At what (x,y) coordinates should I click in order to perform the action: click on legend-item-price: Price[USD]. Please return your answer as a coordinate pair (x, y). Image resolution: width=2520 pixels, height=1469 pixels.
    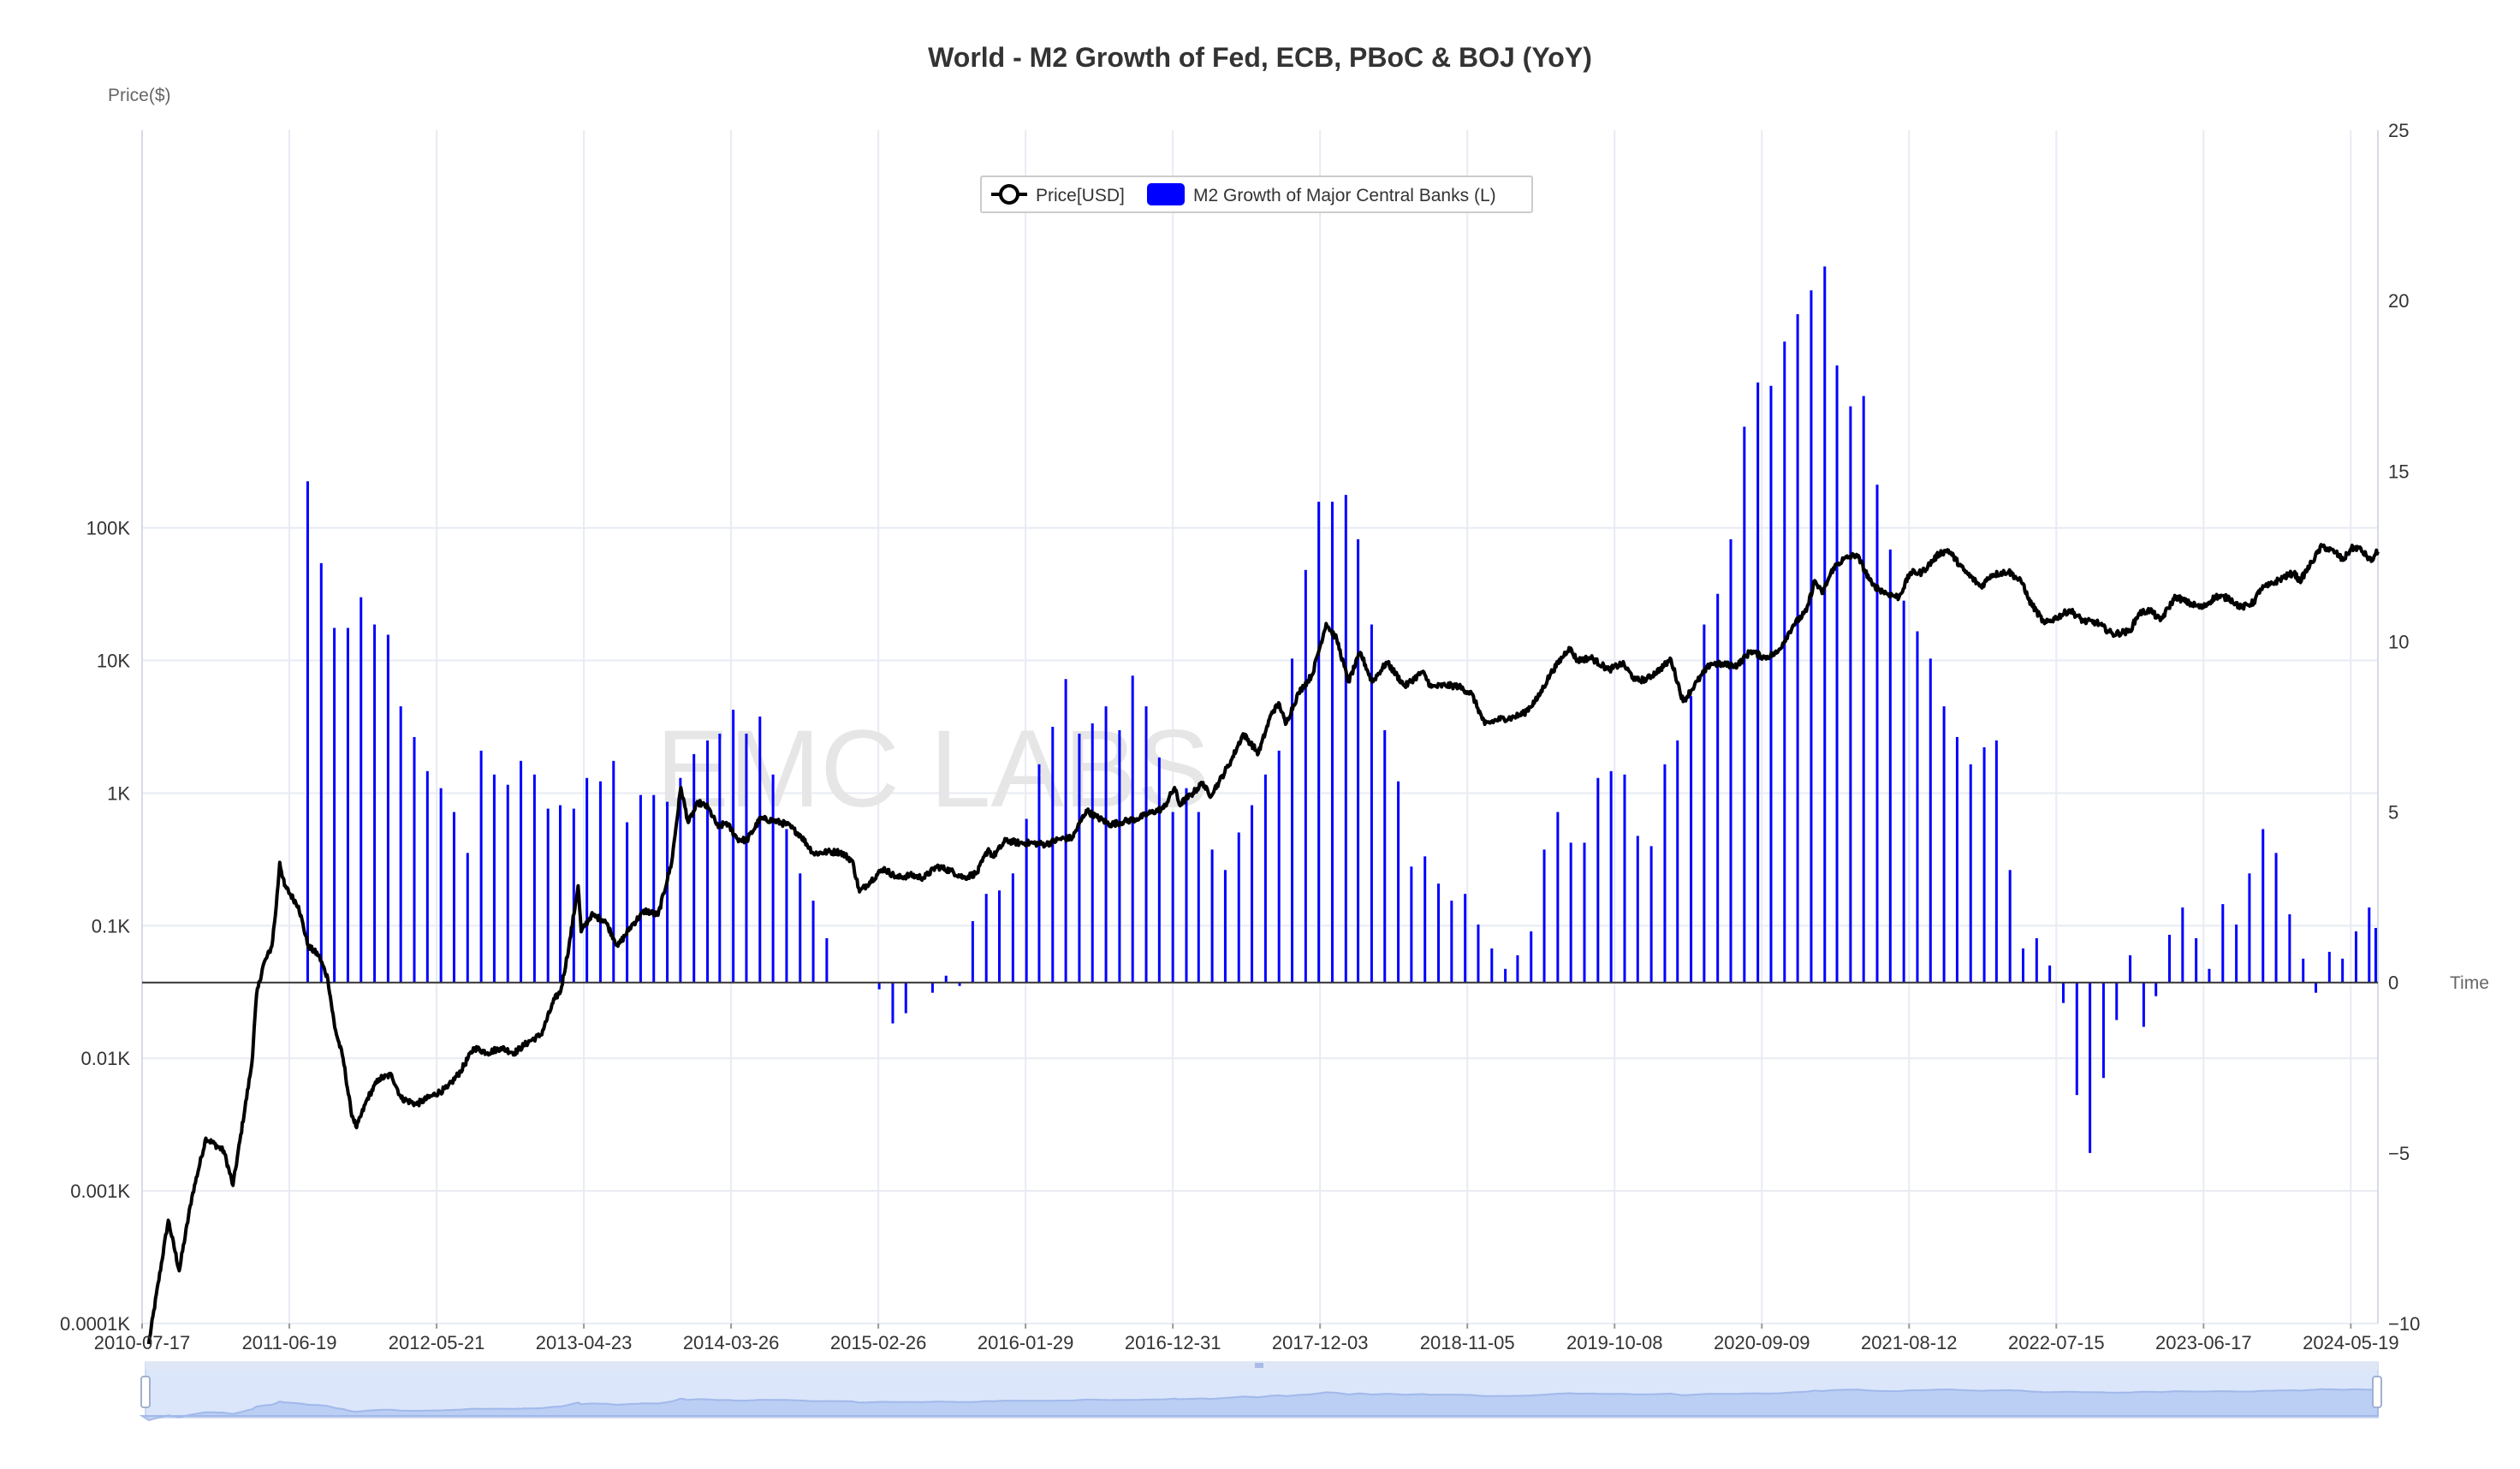
    Looking at the image, I should click on (1058, 195).